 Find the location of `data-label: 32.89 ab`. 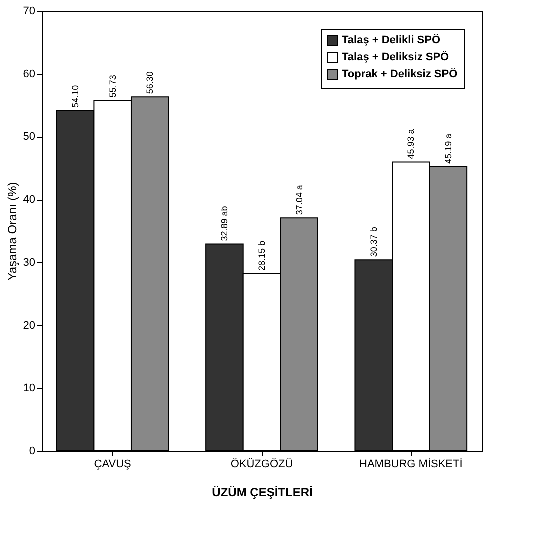

data-label: 32.89 ab is located at coordinates (225, 224).